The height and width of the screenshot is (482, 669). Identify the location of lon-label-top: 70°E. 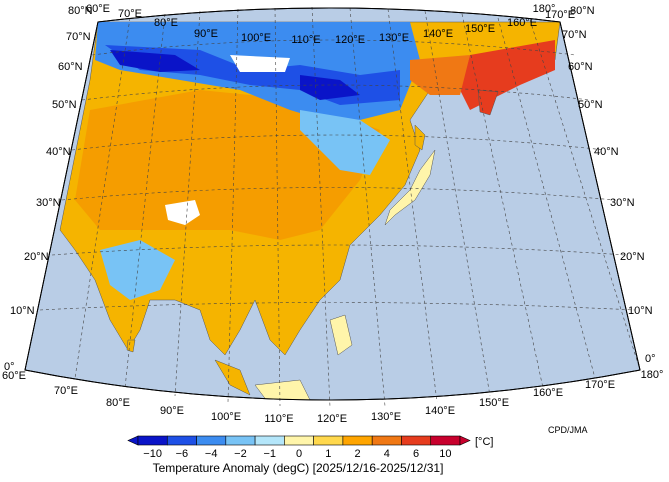
(130, 14).